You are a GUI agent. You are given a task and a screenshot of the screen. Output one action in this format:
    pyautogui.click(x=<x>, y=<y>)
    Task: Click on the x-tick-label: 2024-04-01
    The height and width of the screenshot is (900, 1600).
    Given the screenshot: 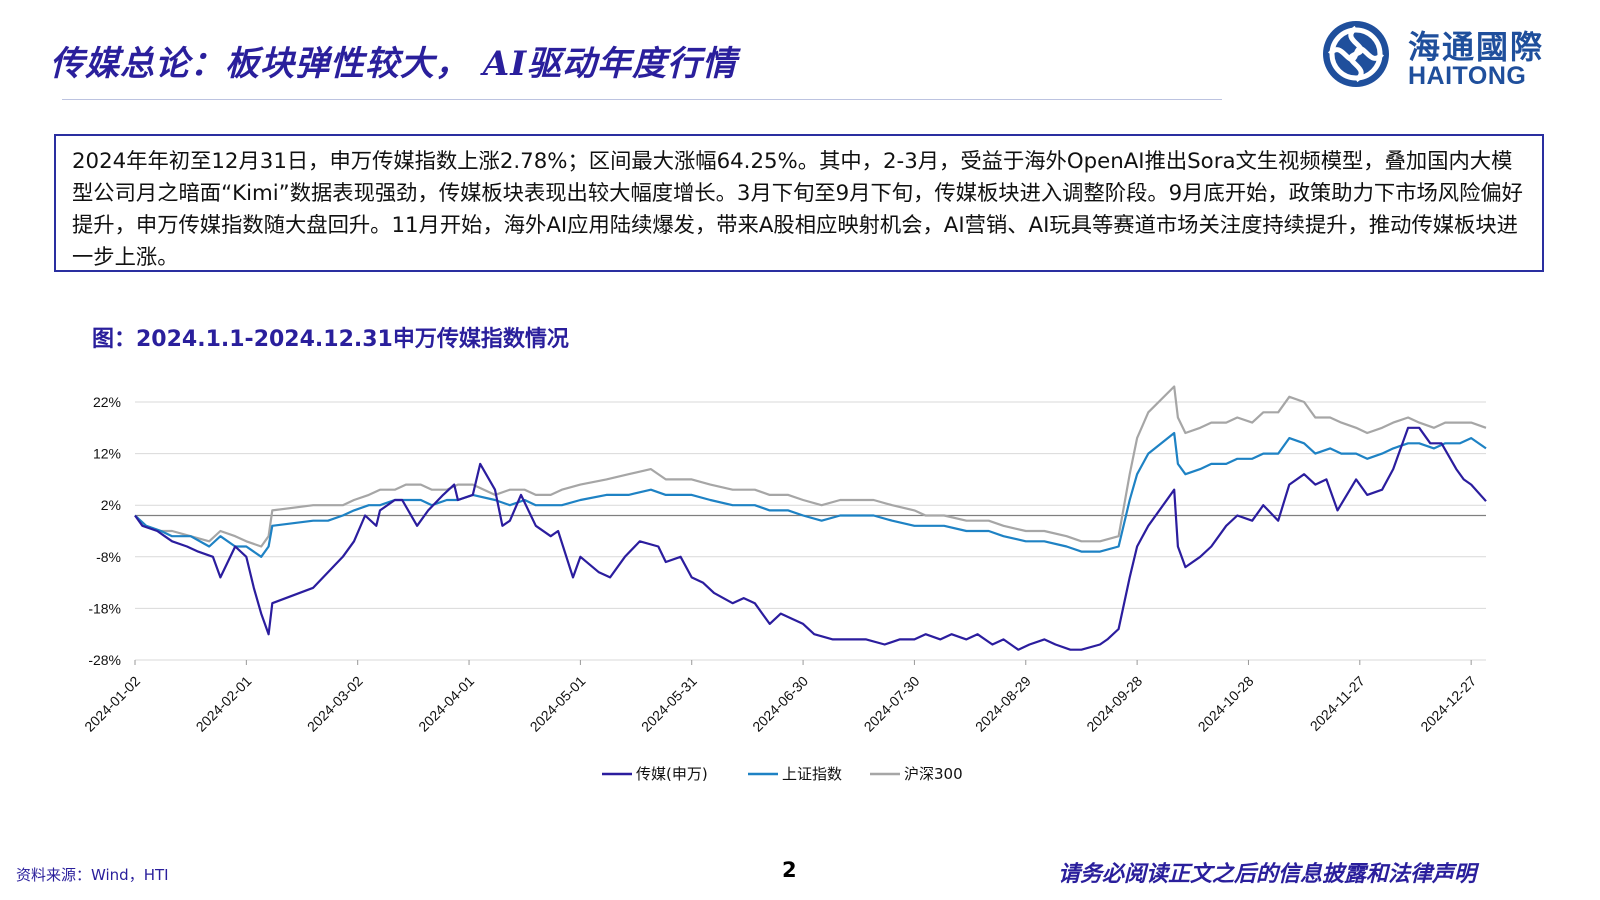 What is the action you would take?
    pyautogui.click(x=446, y=704)
    